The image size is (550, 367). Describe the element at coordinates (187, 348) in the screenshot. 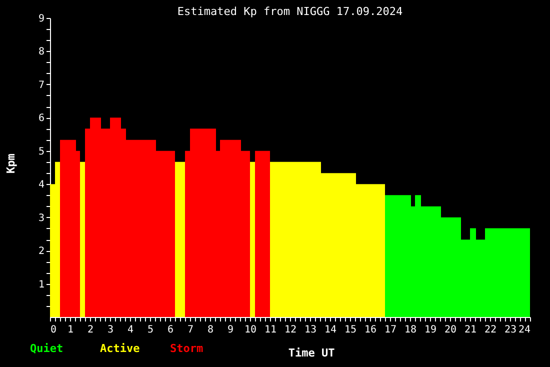

I see `text: Storm` at that location.